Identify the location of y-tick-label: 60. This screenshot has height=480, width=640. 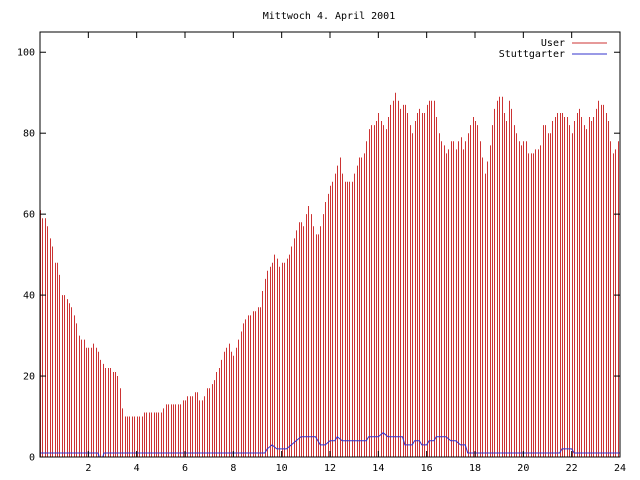
(29, 215).